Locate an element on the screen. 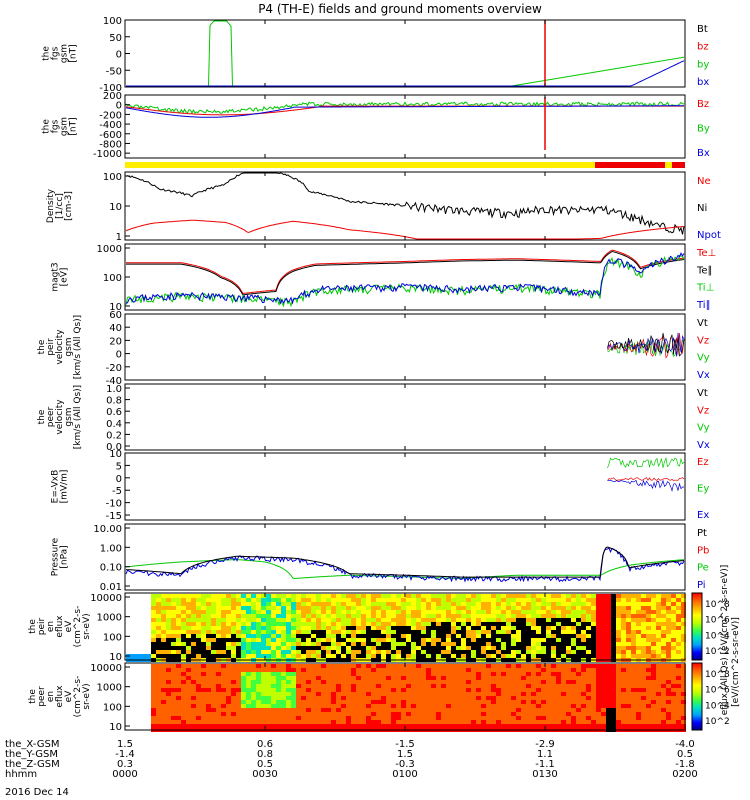 Image resolution: width=750 pixels, height=800 pixels. panel-ylabel: fgs is located at coordinates (56, 126).